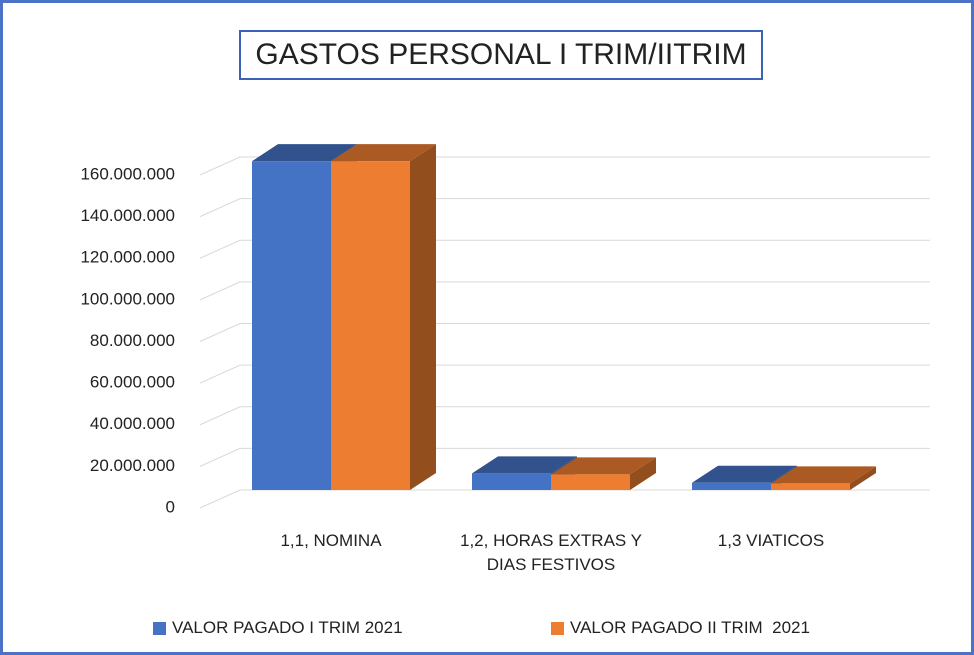 The image size is (974, 655). Describe the element at coordinates (771, 540) in the screenshot. I see `x-tick-label: 1,3 VIATICOS` at that location.